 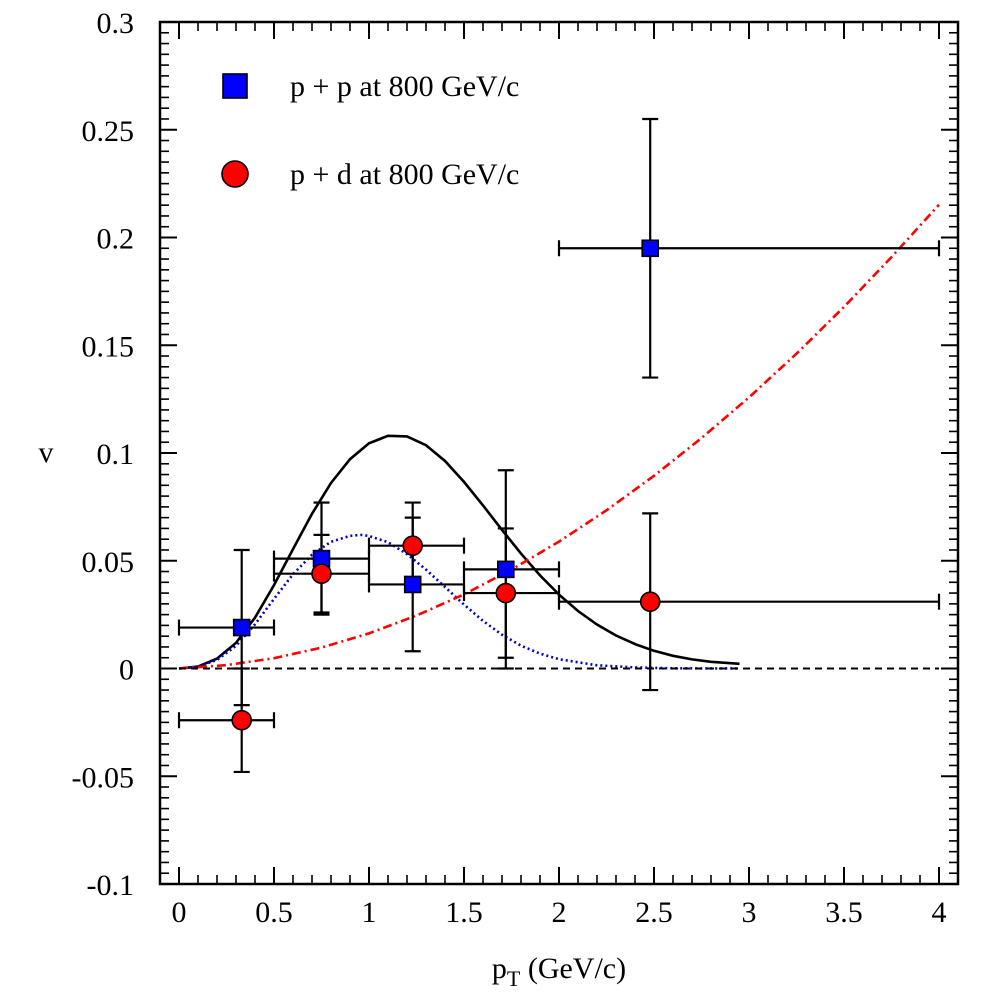 I want to click on y-tick-label: 0.25, so click(x=108, y=131).